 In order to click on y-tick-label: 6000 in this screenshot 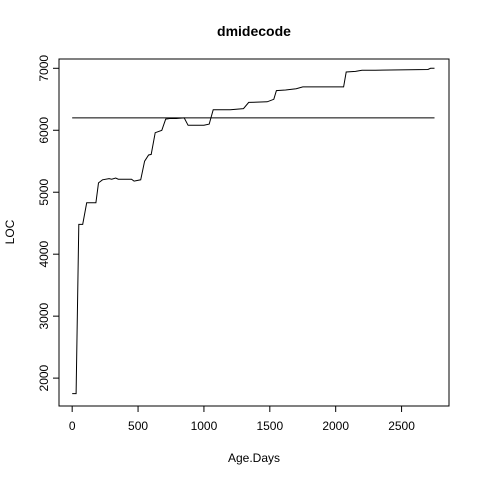, I will do `click(44, 130)`.